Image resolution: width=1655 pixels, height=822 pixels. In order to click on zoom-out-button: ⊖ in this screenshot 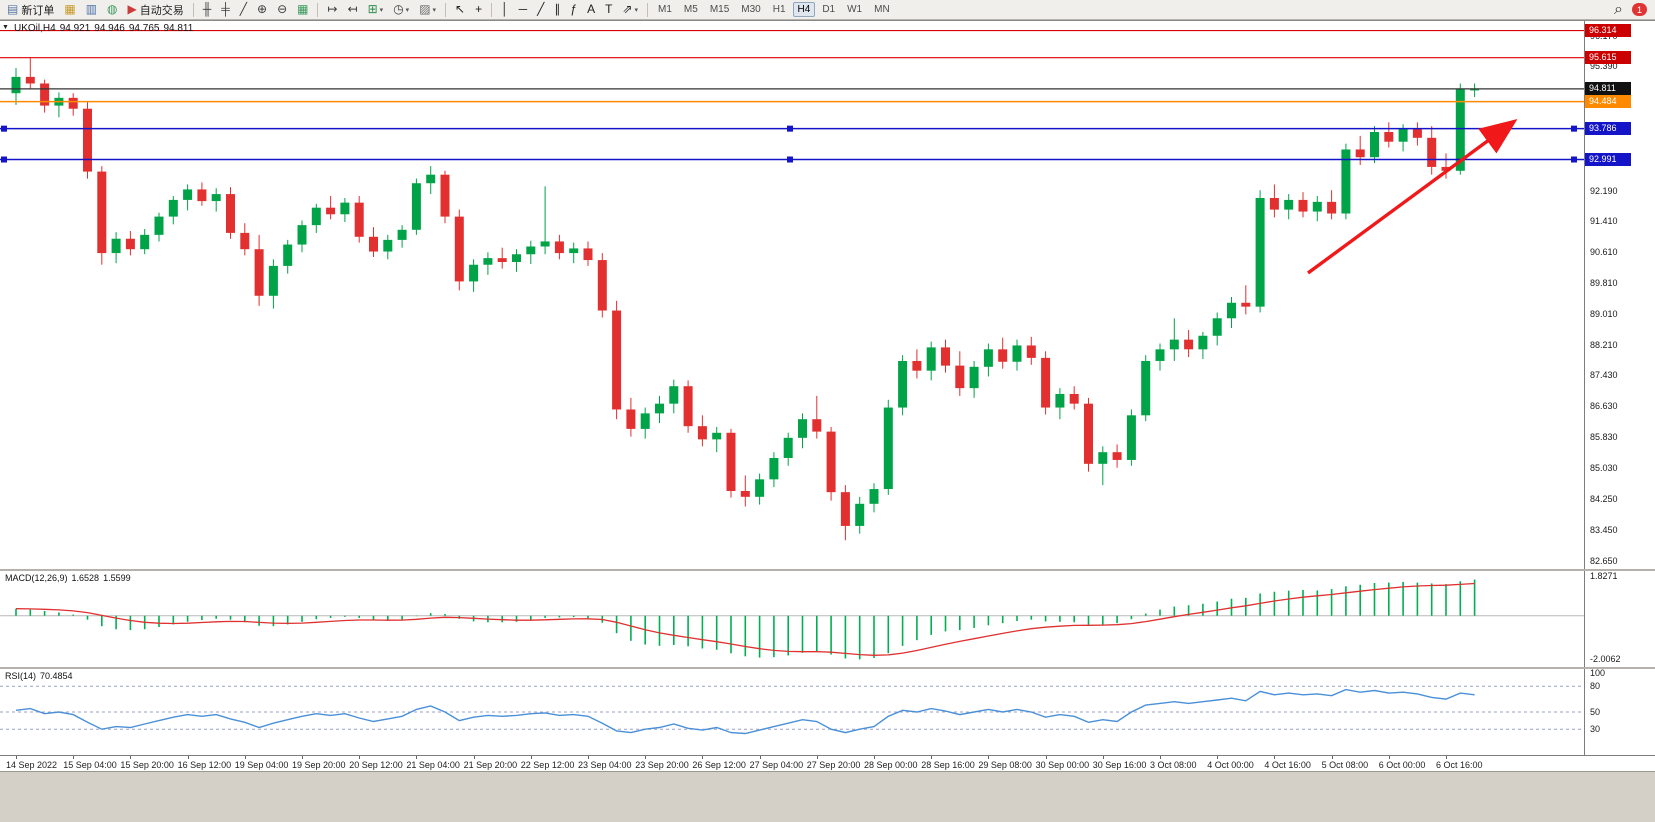, I will do `click(282, 9)`.